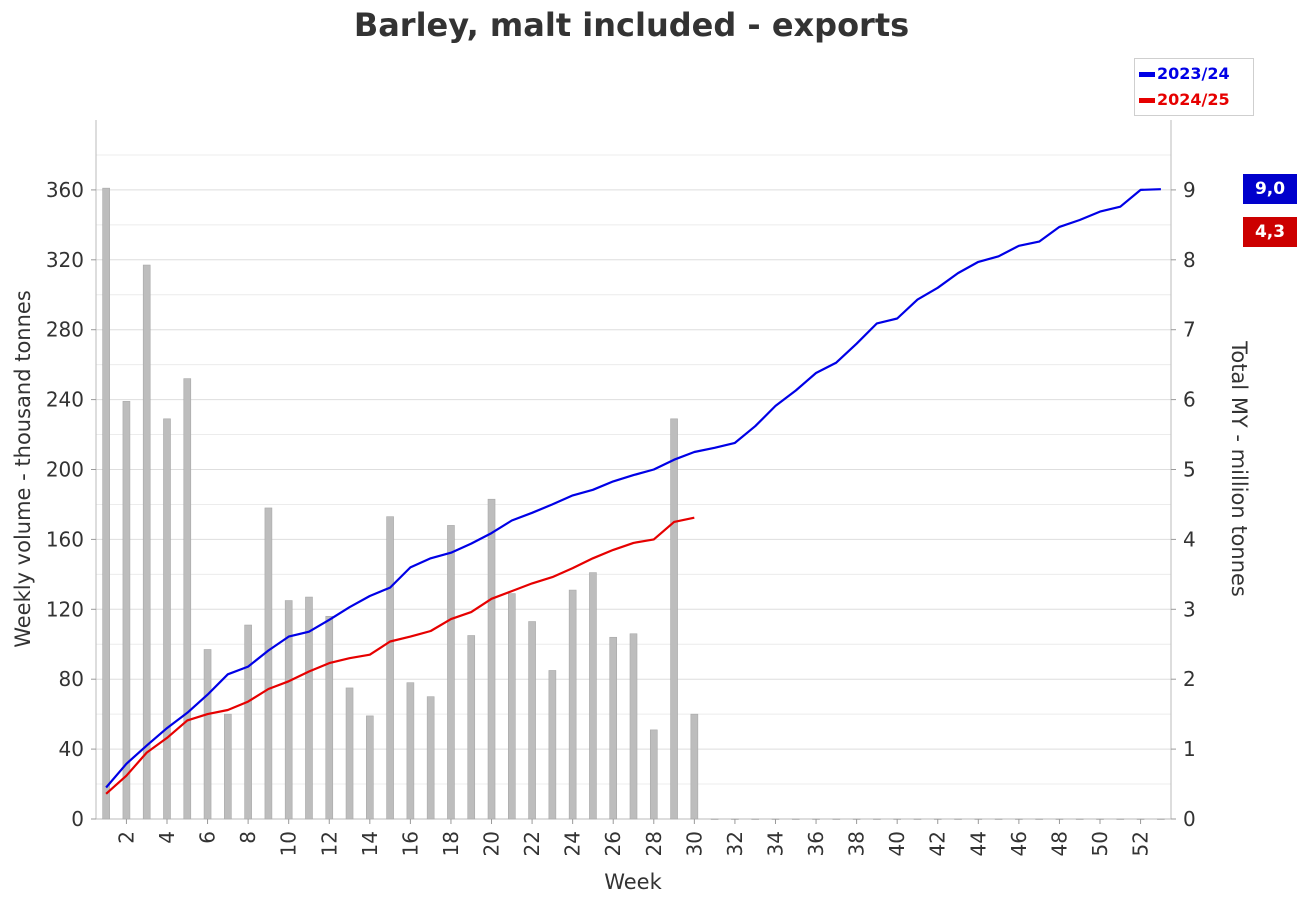 This screenshot has width=1303, height=902. Describe the element at coordinates (775, 843) in the screenshot. I see `x-tick-label: 34` at that location.